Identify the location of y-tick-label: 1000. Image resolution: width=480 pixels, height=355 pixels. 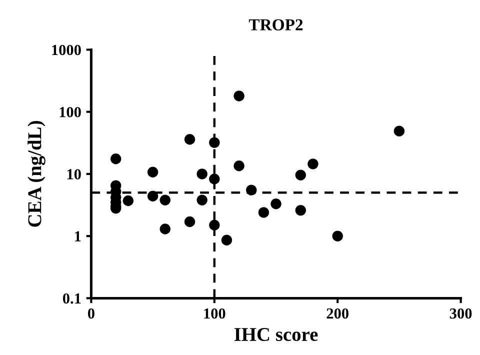
(66, 50).